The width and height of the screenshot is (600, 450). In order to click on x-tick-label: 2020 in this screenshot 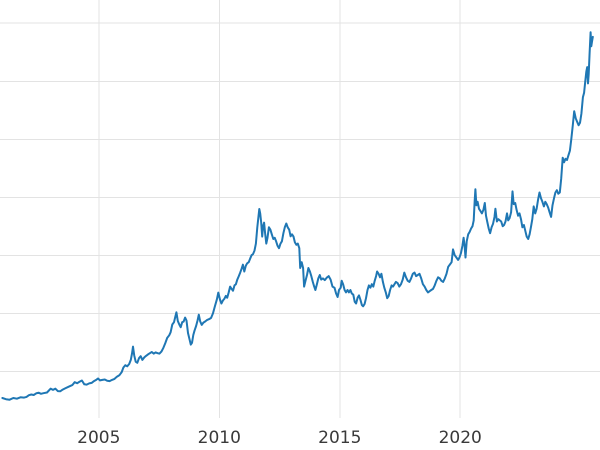, I will do `click(460, 438)`.